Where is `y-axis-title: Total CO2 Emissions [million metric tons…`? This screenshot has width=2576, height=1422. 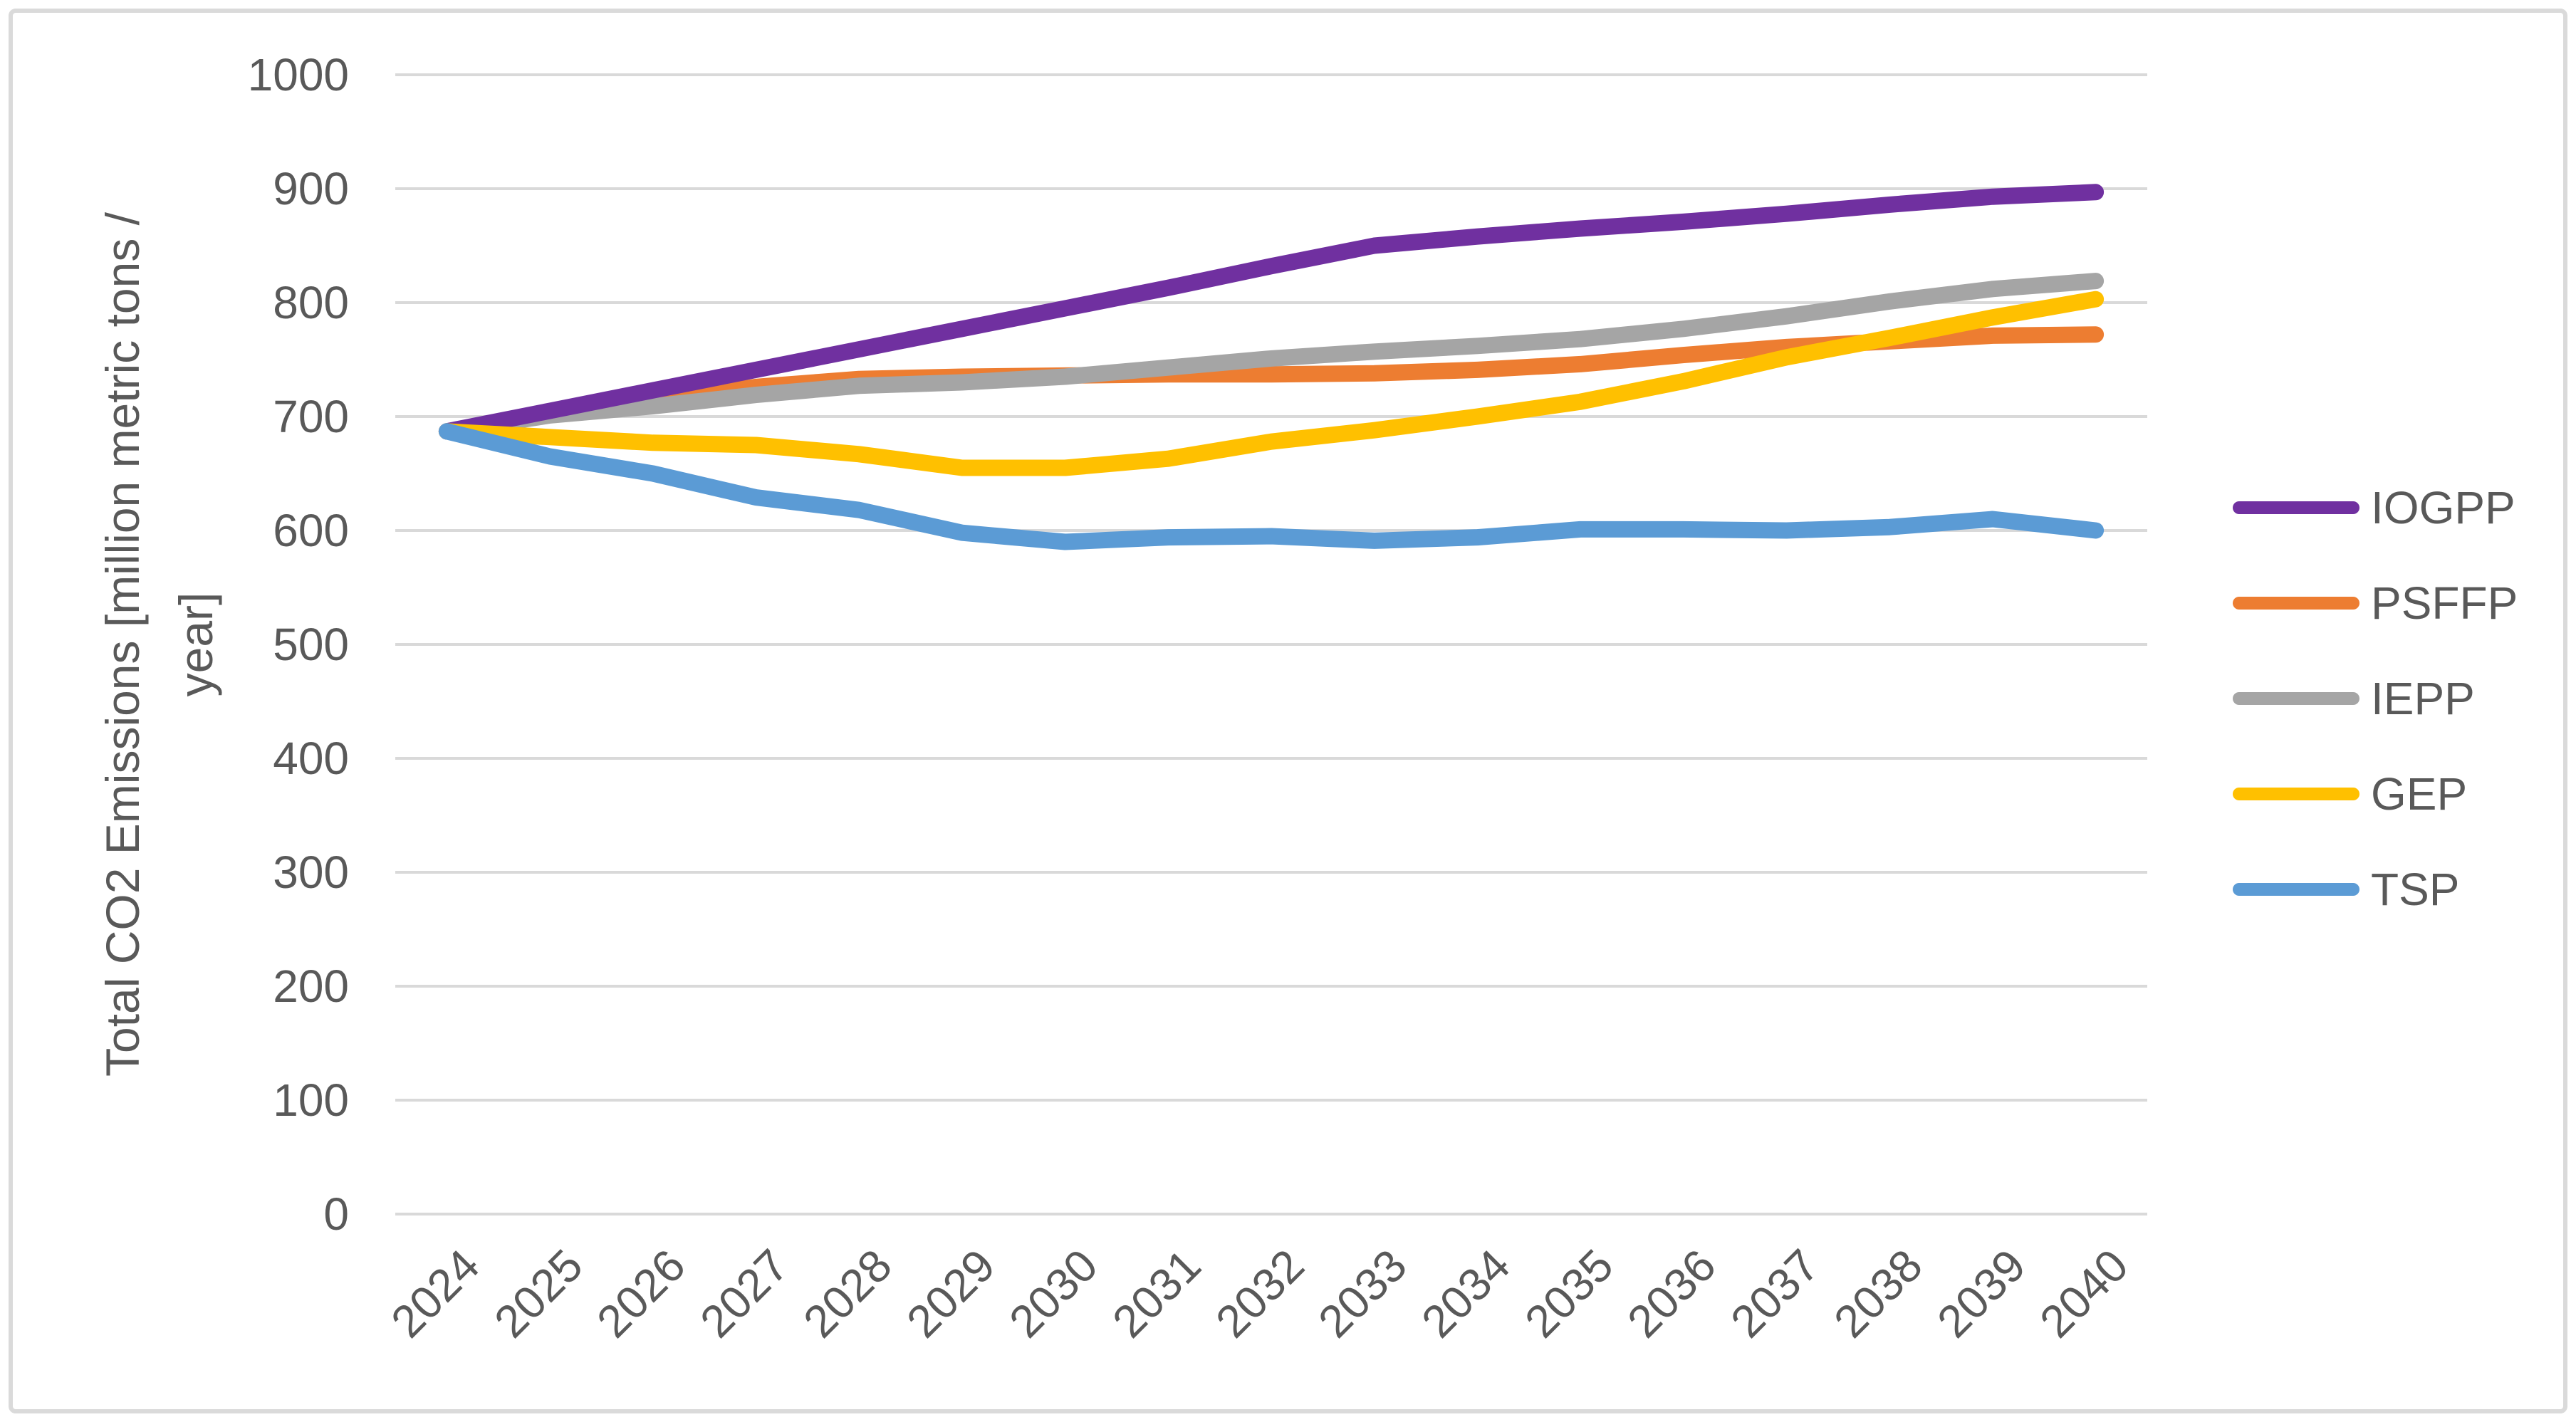 y-axis-title: Total CO2 Emissions [million metric tons… is located at coordinates (164, 644).